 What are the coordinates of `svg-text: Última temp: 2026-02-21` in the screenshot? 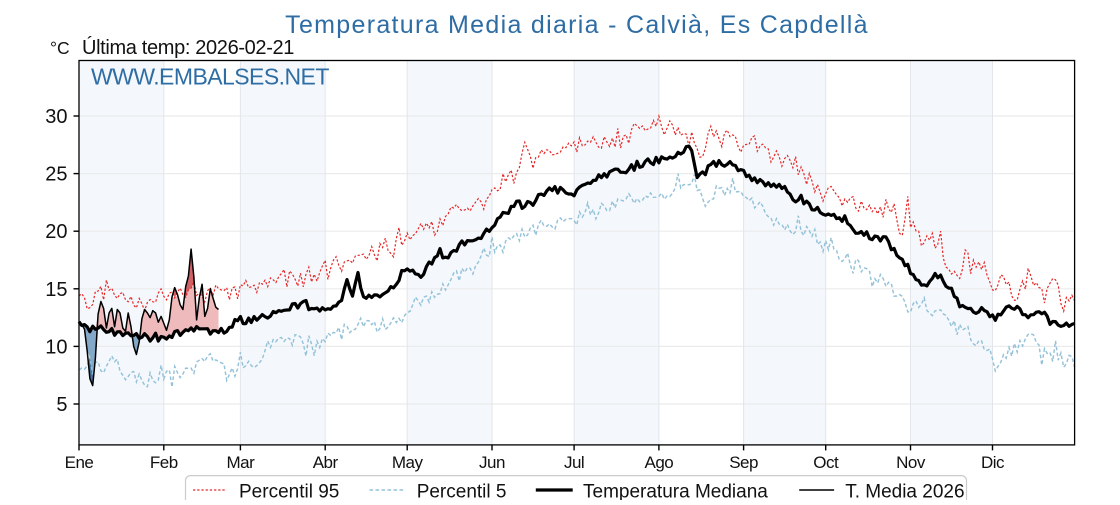 It's located at (188, 47).